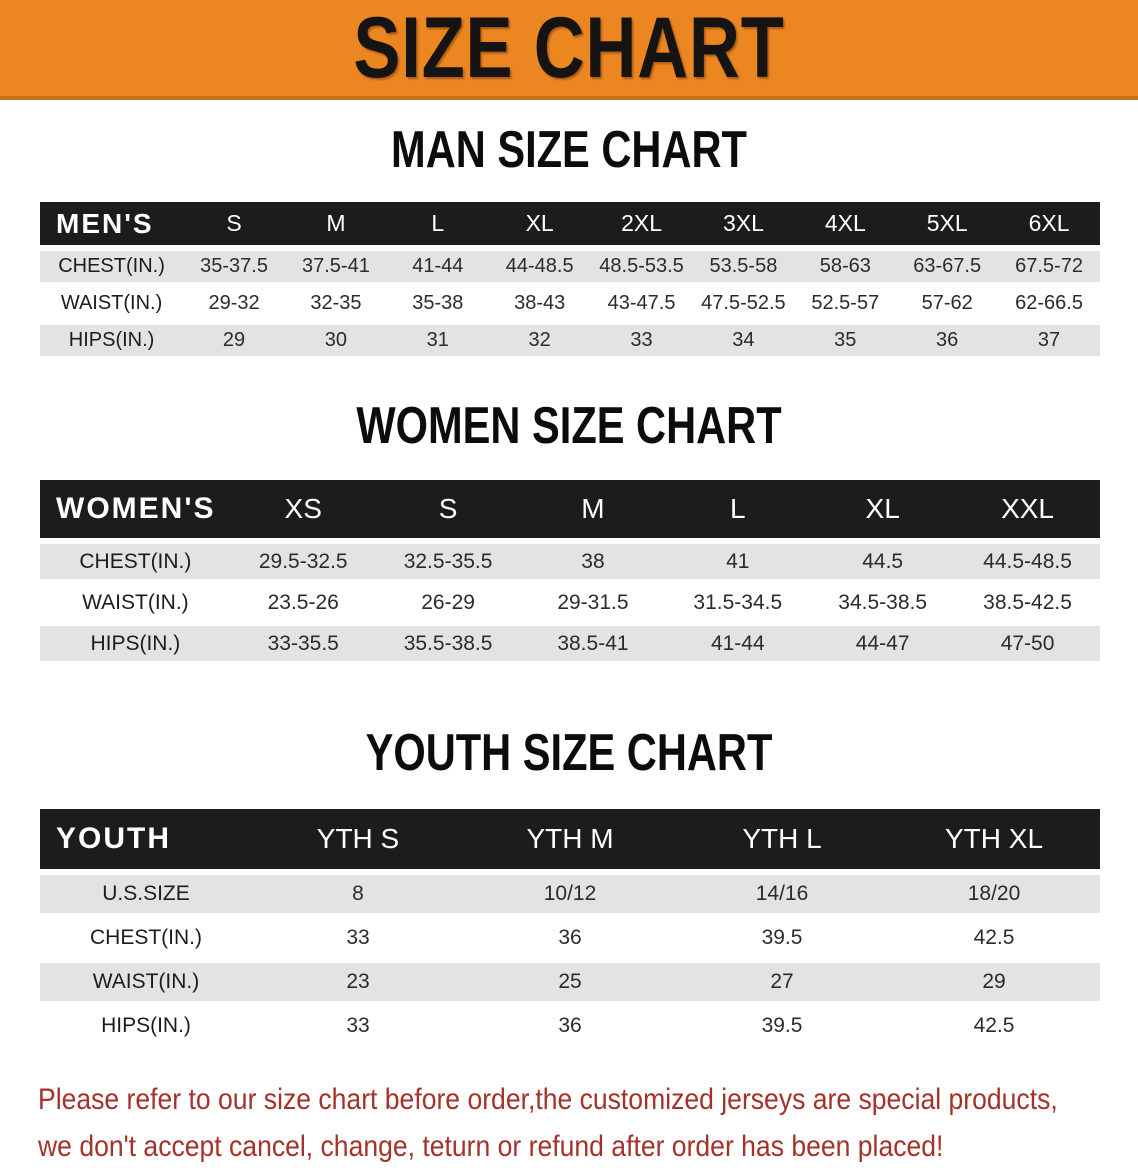  What do you see at coordinates (994, 894) in the screenshot?
I see `size-value: 18/20` at bounding box center [994, 894].